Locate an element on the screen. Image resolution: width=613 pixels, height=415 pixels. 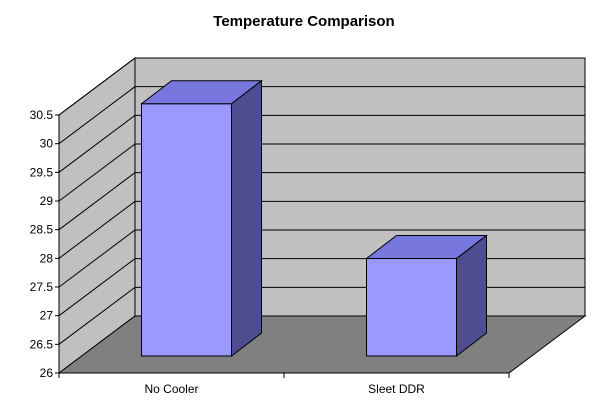
y-axis: 26 26.5 27 27.5 28 28.5 29 29.5 30 30.5 is located at coordinates (45, 244).